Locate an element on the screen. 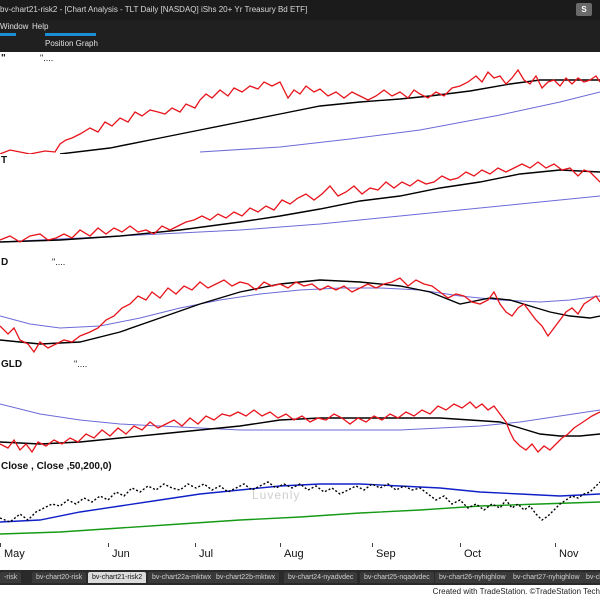  pane-3-short-ma is located at coordinates (300, 312).